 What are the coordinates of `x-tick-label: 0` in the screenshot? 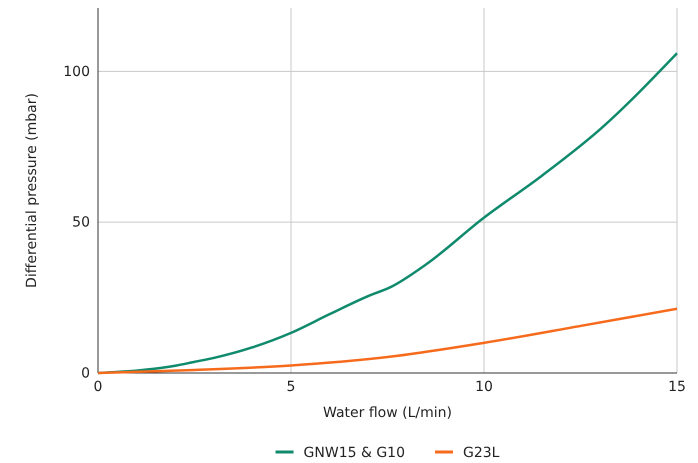 It's located at (98, 386).